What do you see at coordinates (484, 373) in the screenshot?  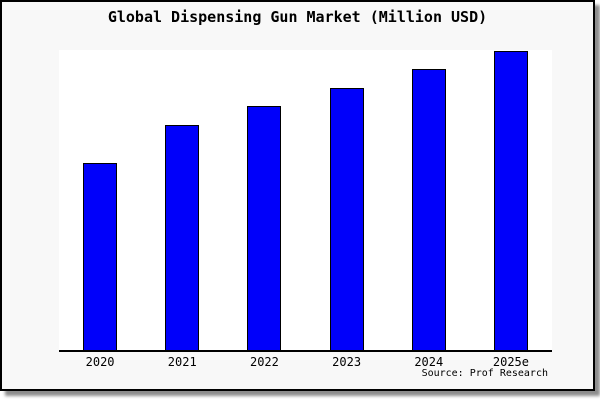 I see `source-credit: Source: Prof Research` at bounding box center [484, 373].